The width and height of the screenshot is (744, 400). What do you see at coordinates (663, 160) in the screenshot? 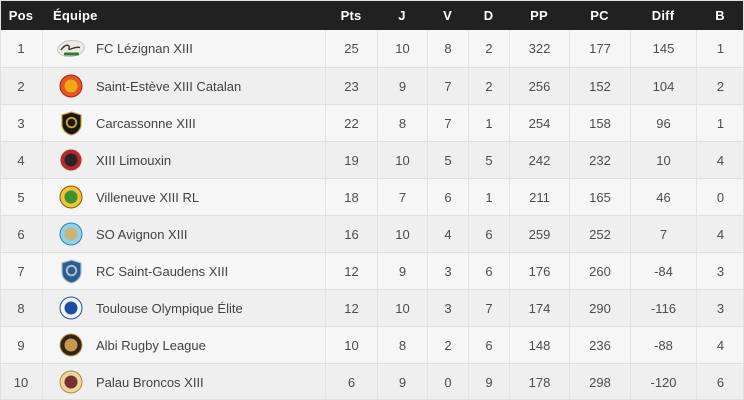
I see `diff-cell: 10` at bounding box center [663, 160].